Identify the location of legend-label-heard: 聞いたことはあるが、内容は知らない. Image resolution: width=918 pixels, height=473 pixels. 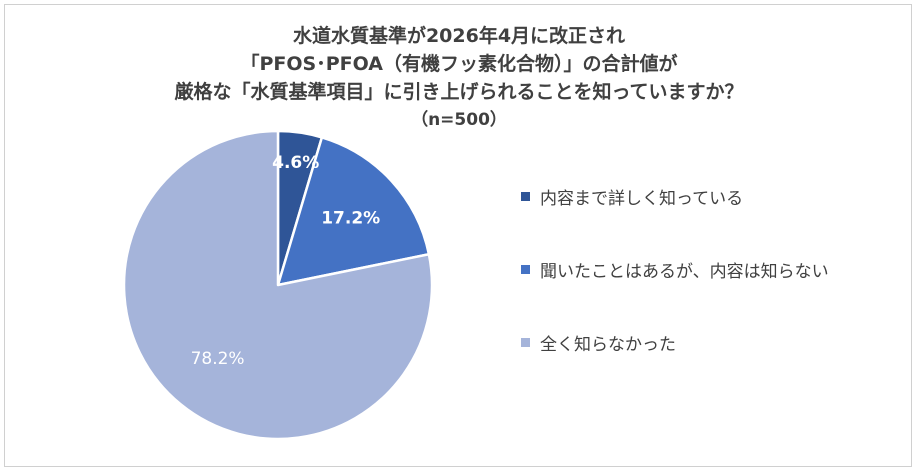
(684, 271).